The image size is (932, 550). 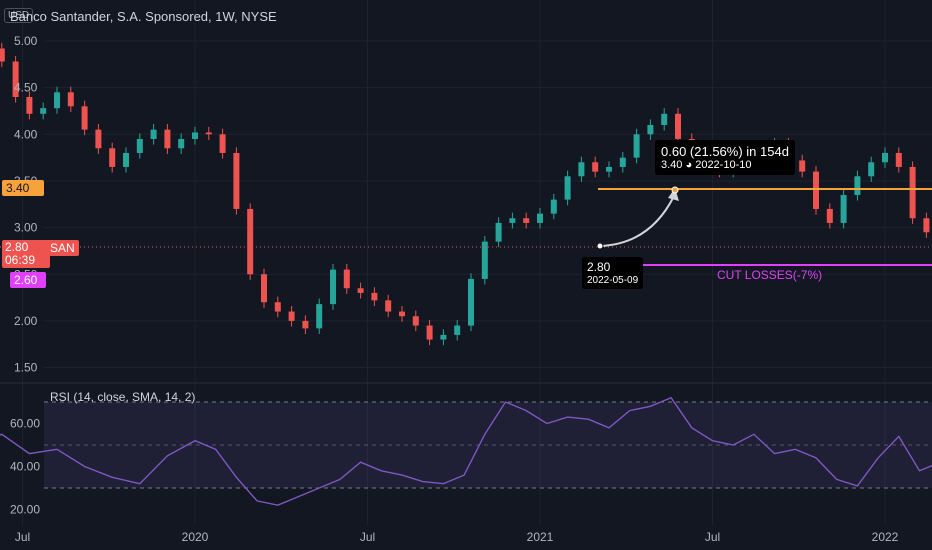 I want to click on time-tick-label: 2022, so click(x=885, y=537).